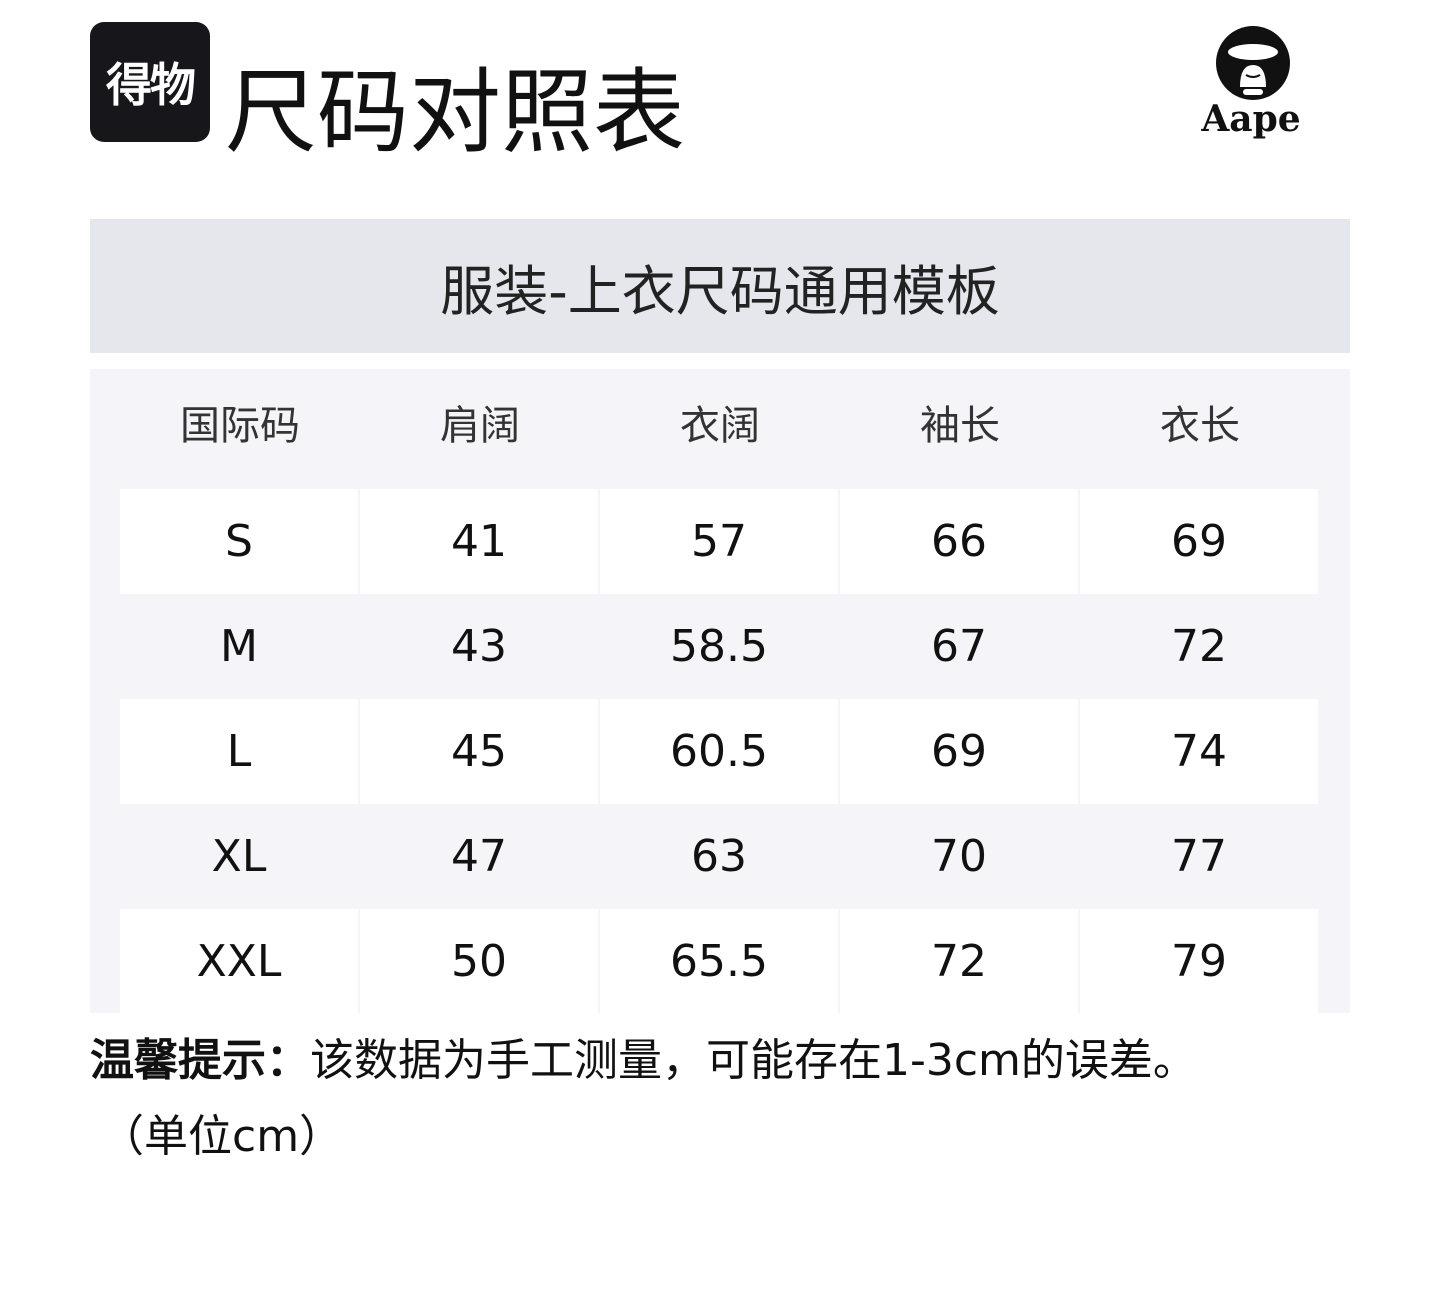  I want to click on table-cell: 74, so click(1199, 751).